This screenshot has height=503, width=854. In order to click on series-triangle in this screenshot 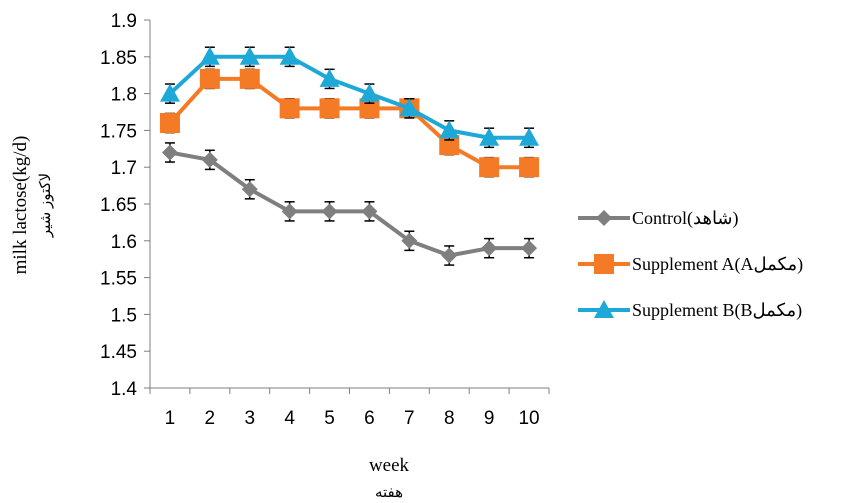, I will do `click(349, 97)`.